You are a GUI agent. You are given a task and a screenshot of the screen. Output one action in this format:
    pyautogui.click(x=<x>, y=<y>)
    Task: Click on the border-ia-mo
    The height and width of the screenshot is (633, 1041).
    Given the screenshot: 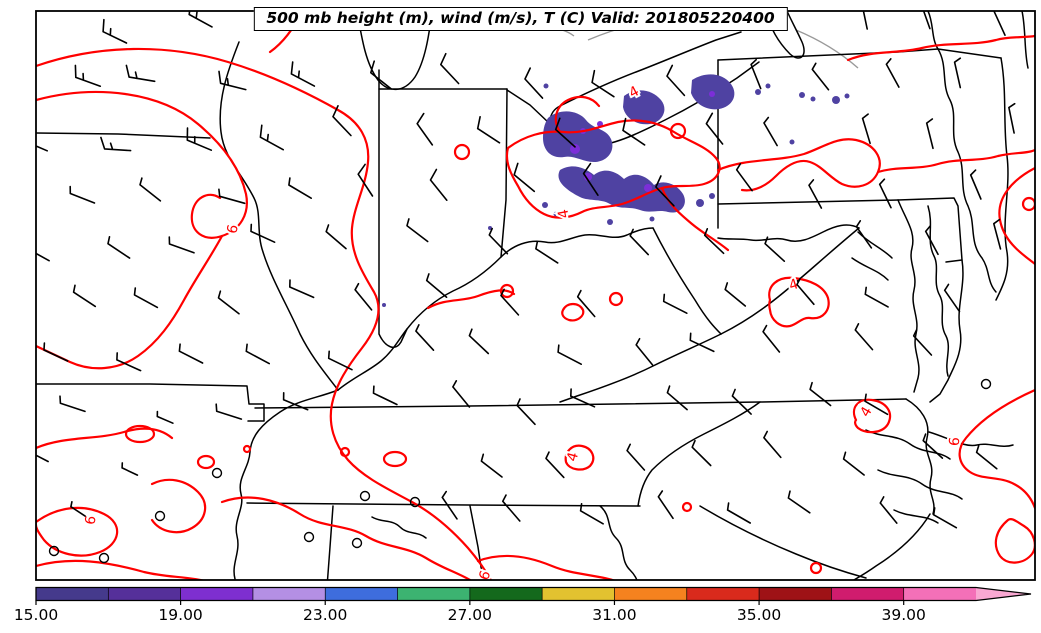 What is the action you would take?
    pyautogui.click(x=123, y=135)
    